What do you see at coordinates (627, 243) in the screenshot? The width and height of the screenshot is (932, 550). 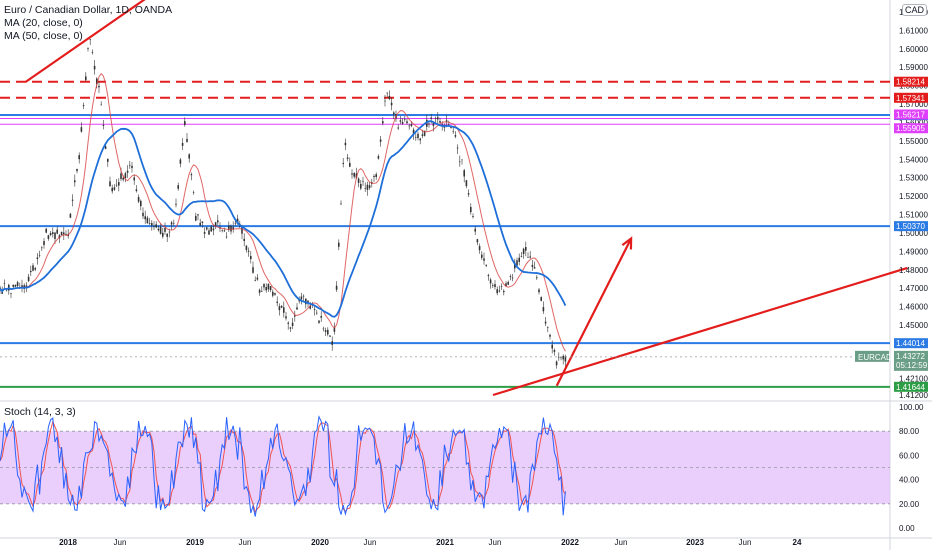 I see `arrow-head` at bounding box center [627, 243].